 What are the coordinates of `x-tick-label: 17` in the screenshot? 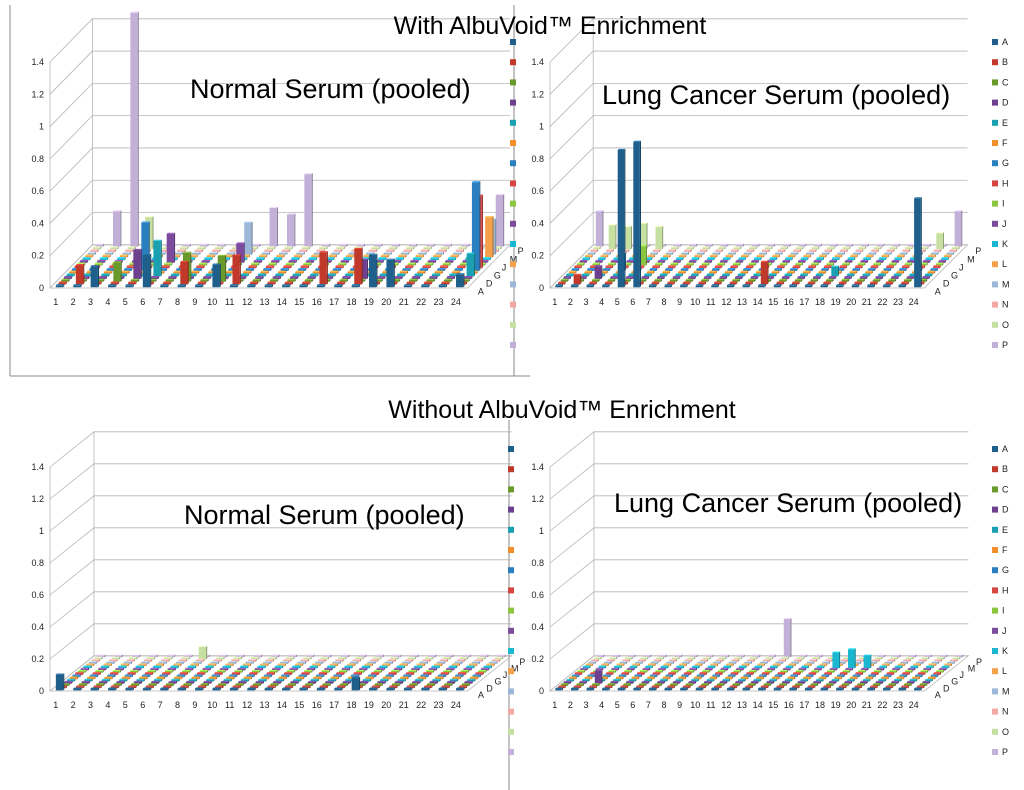 It's located at (334, 302).